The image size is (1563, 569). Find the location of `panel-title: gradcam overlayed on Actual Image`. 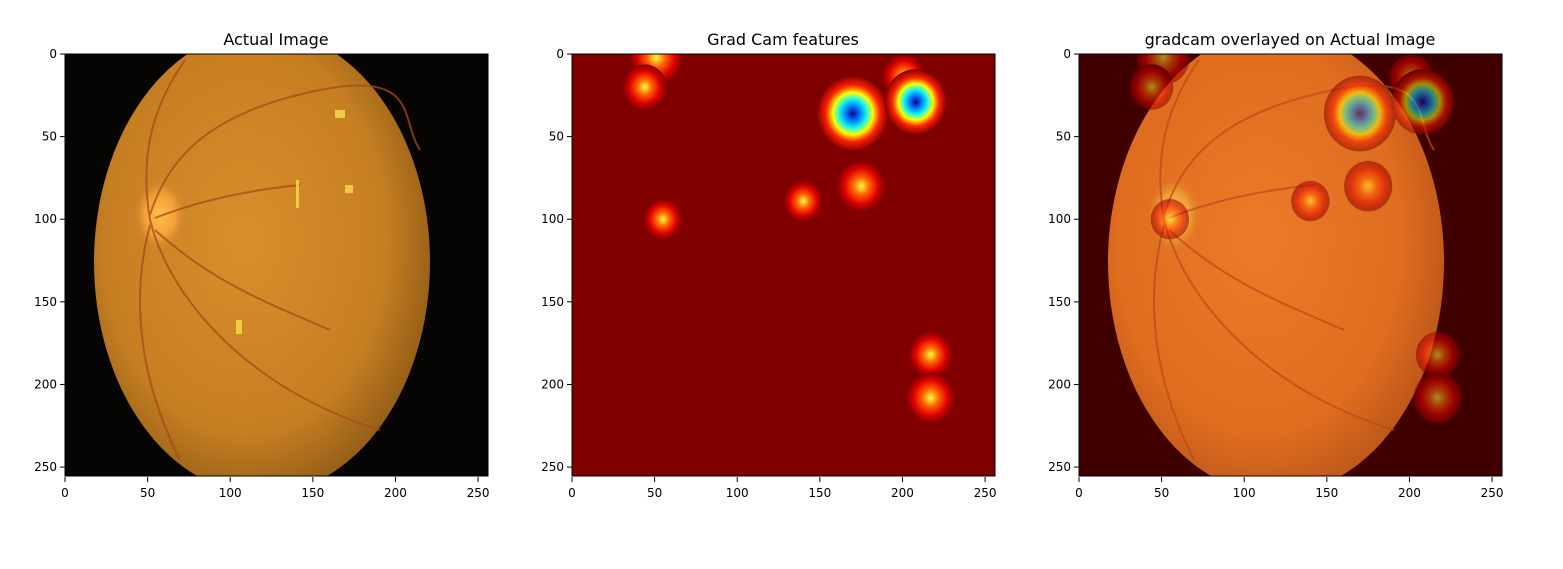

panel-title: gradcam overlayed on Actual Image is located at coordinates (1290, 39).